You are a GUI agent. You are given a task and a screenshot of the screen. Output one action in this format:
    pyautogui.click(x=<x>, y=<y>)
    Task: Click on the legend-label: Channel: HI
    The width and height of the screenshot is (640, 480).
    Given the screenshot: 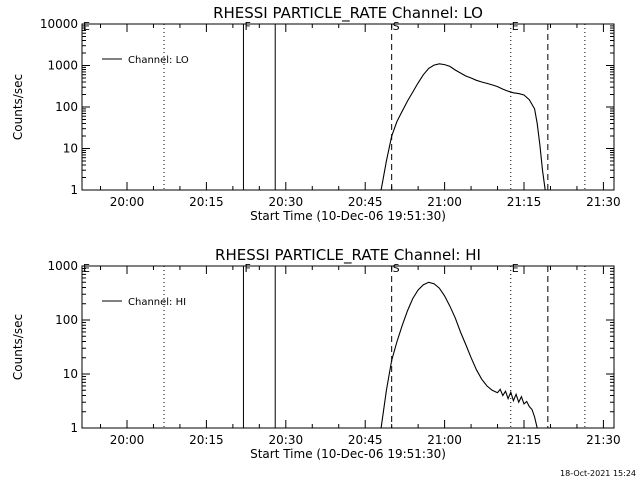 What is the action you would take?
    pyautogui.click(x=157, y=302)
    